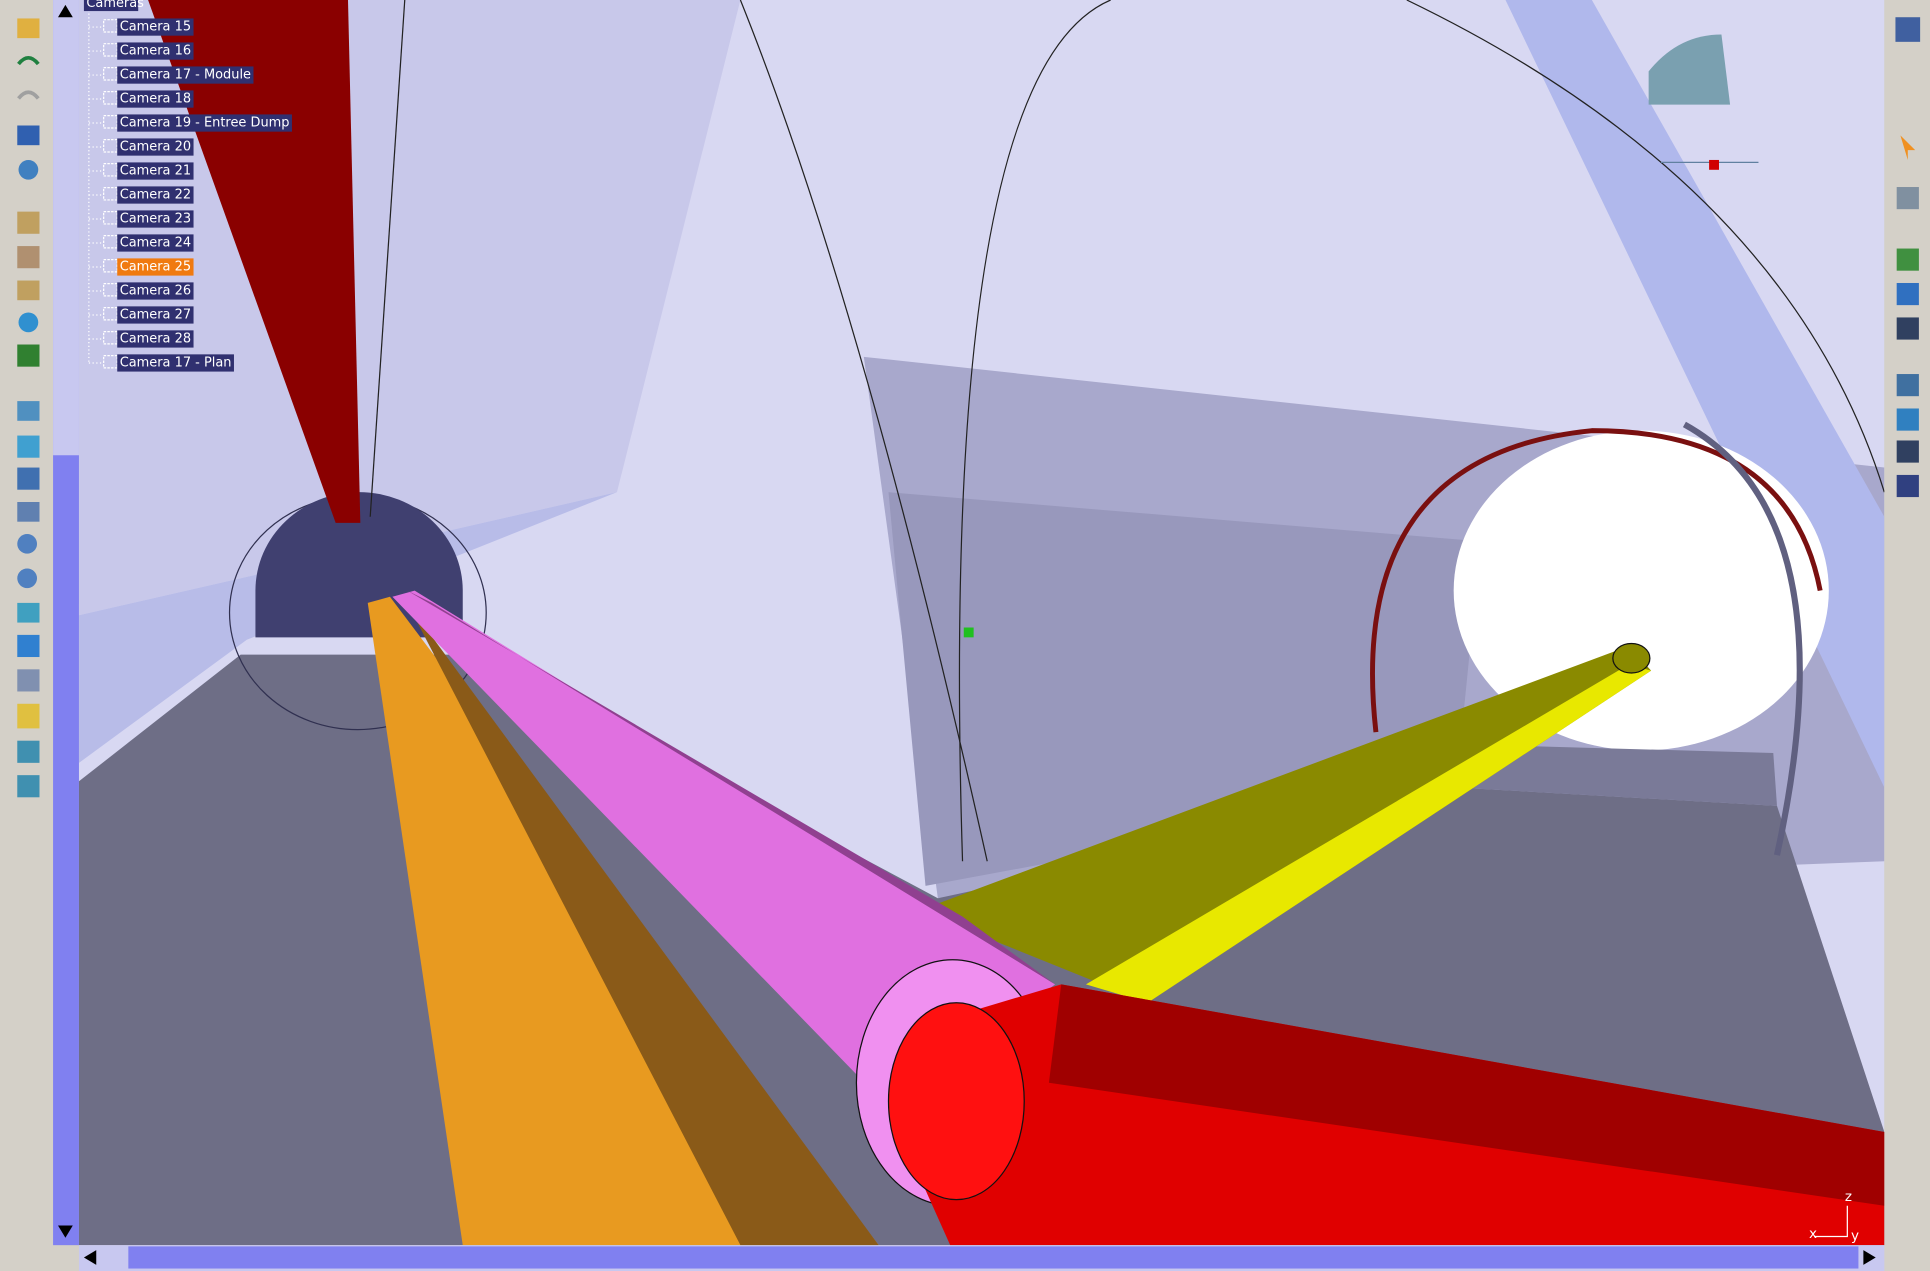  I want to click on orange-shade, so click(643, 924).